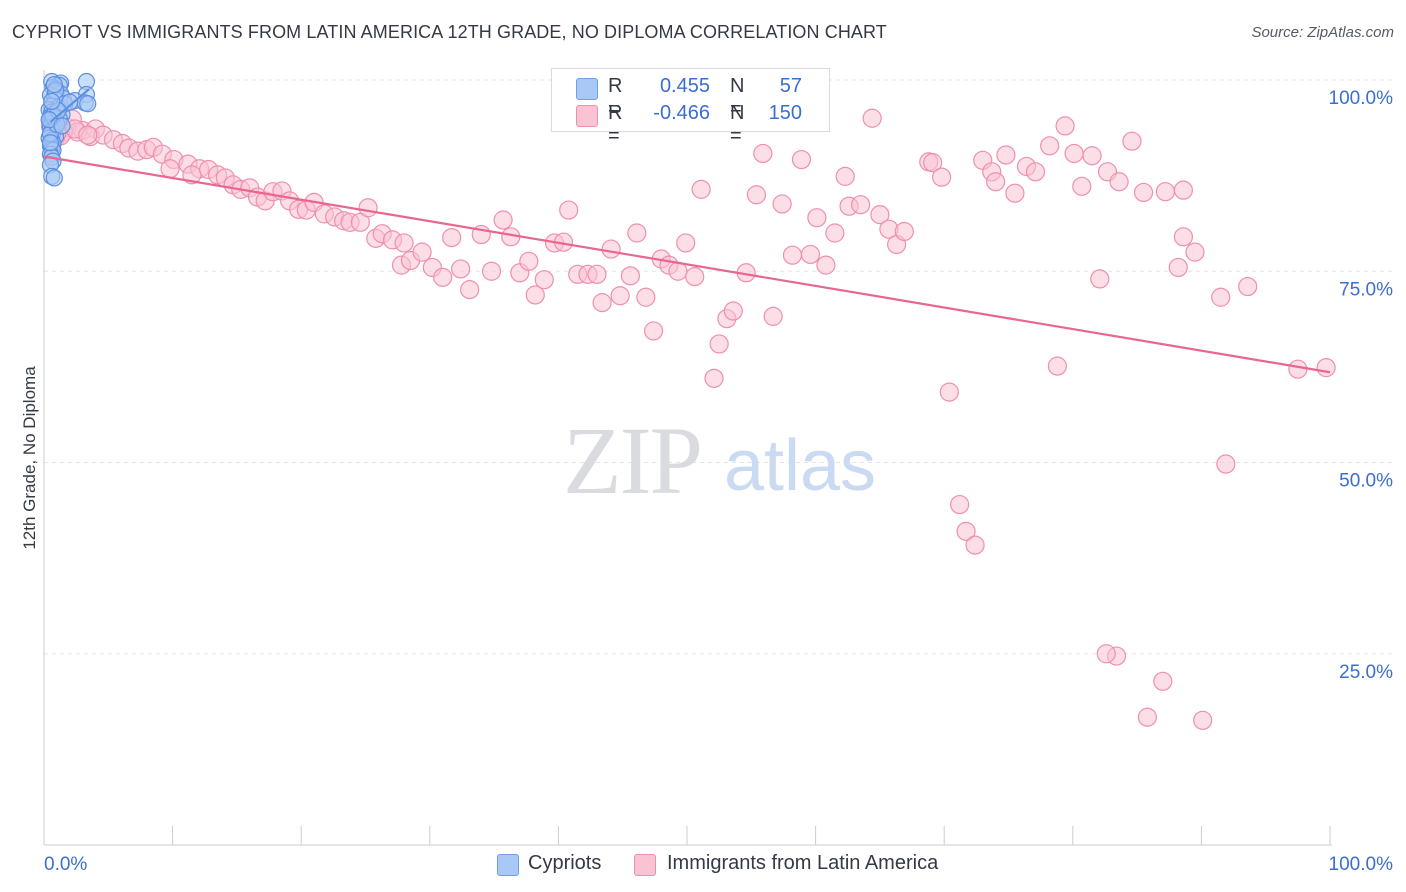  What do you see at coordinates (565, 863) in the screenshot?
I see `legend-label-cypriots: Cypriots` at bounding box center [565, 863].